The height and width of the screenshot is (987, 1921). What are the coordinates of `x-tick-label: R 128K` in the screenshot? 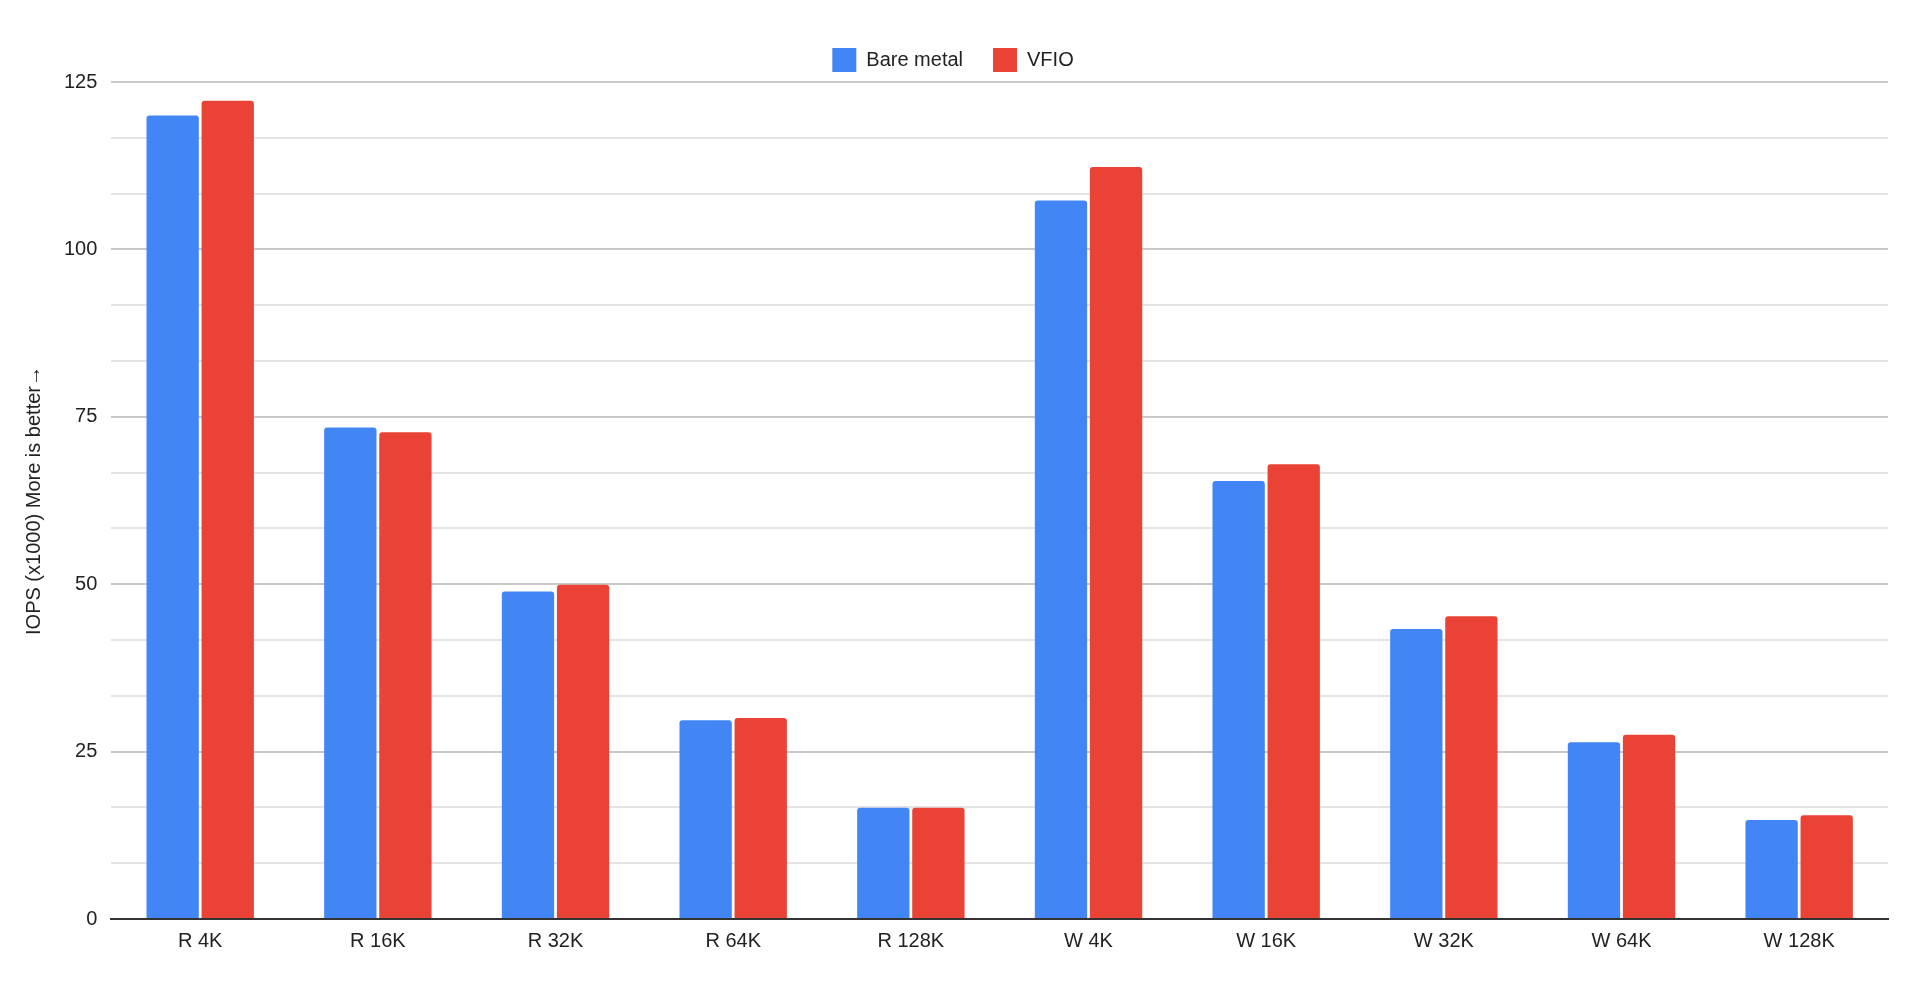 It's located at (911, 939).